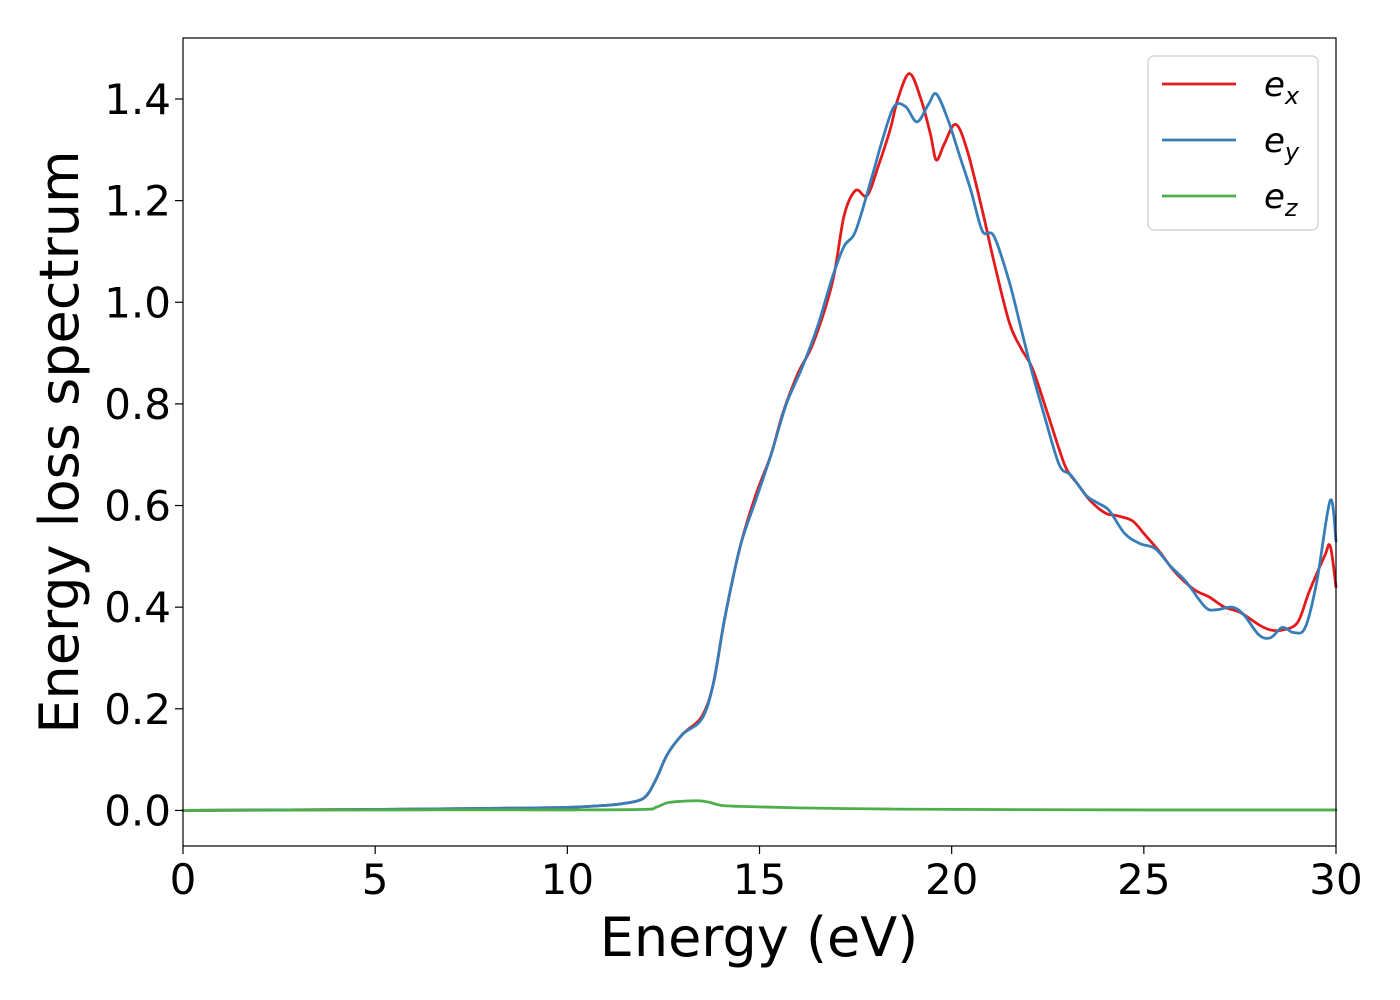 The width and height of the screenshot is (1400, 1000). What do you see at coordinates (59, 441) in the screenshot?
I see `y-axis-label: Energy loss spectrum` at bounding box center [59, 441].